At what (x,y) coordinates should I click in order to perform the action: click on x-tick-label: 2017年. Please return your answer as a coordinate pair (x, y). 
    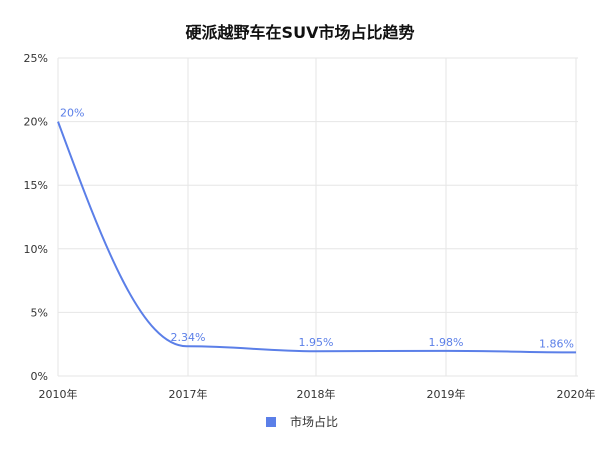
    Looking at the image, I should click on (188, 394).